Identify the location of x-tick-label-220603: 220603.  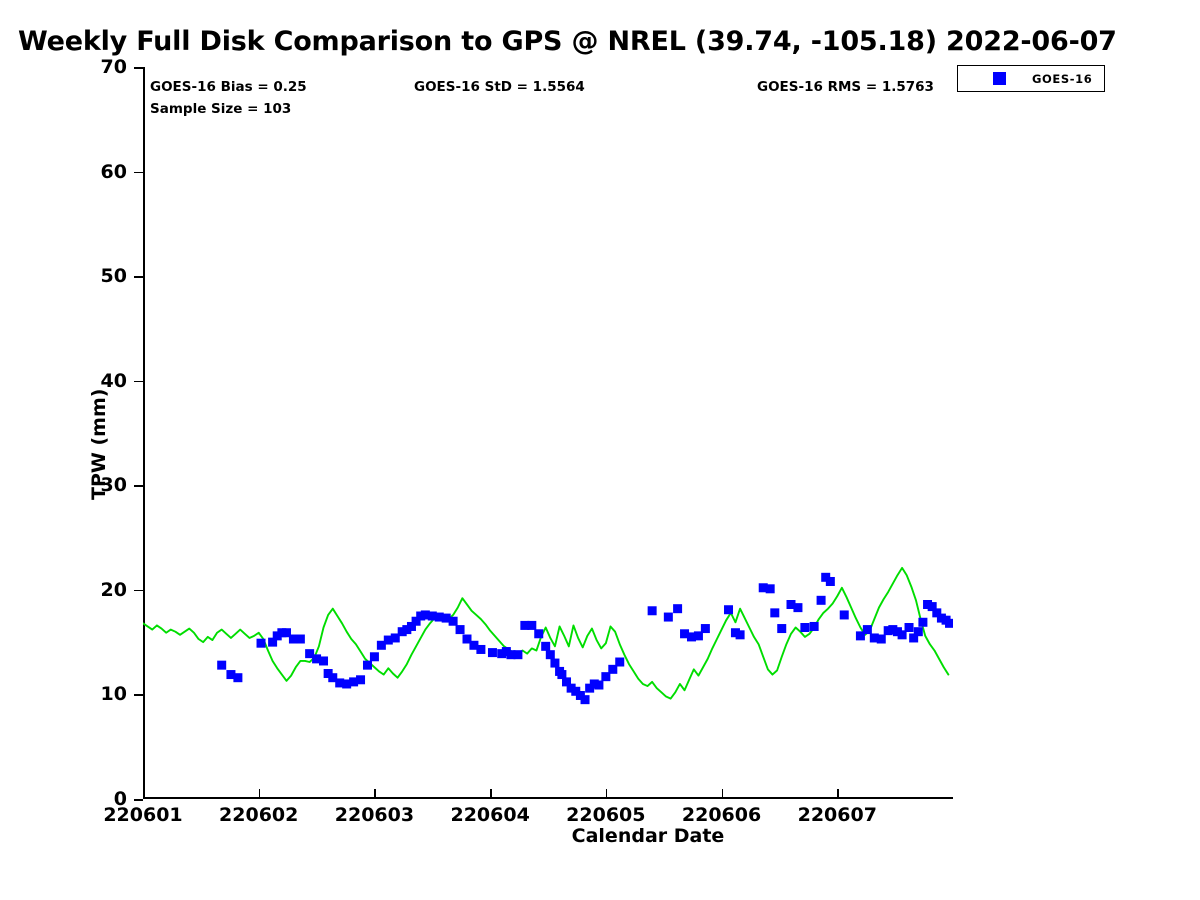
(374, 815).